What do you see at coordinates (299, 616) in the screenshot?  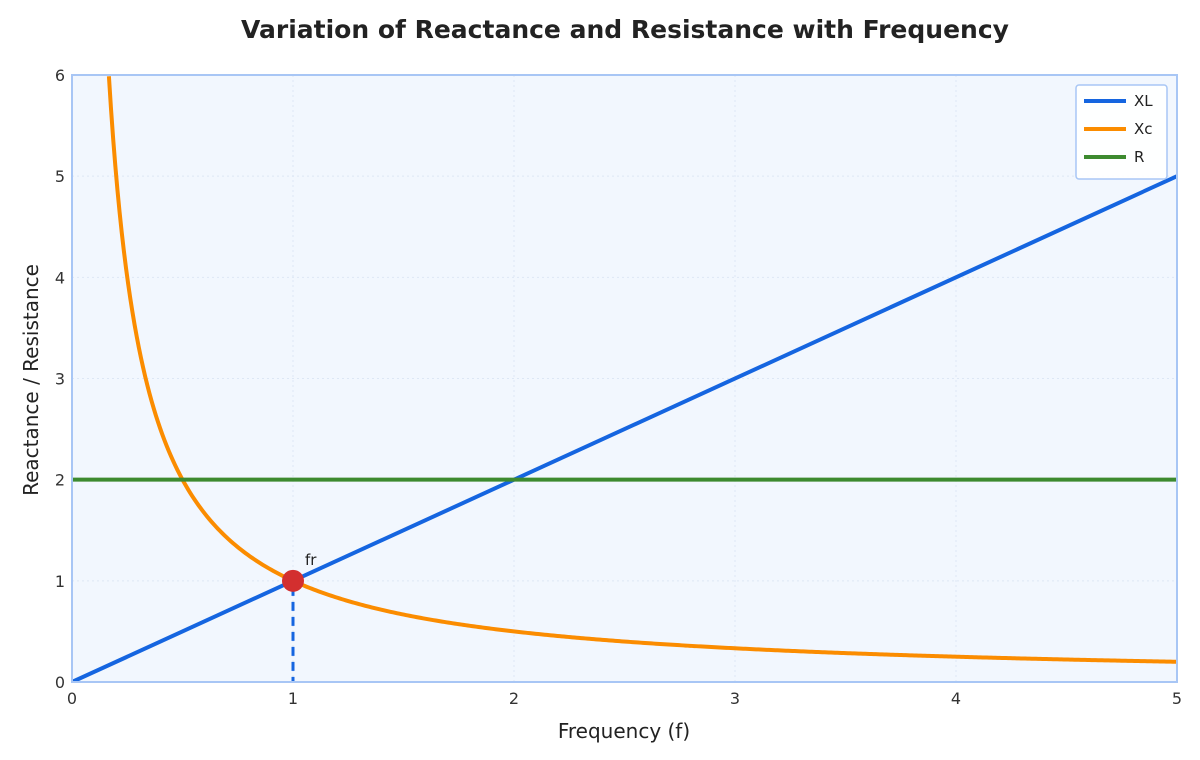 I see `annotation-group: fr` at bounding box center [299, 616].